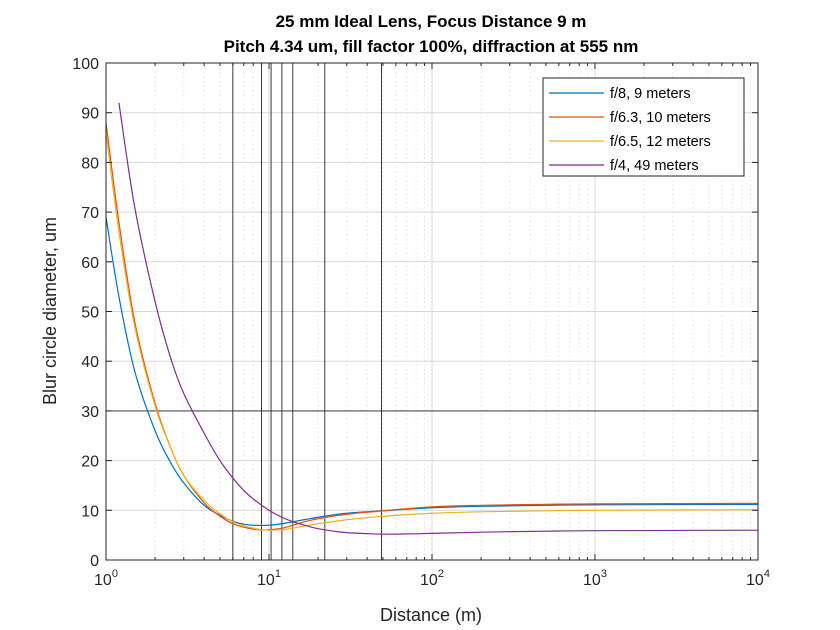 This screenshot has width=840, height=630. What do you see at coordinates (650, 94) in the screenshot?
I see `legend-label-1: f/8, 9 meters` at bounding box center [650, 94].